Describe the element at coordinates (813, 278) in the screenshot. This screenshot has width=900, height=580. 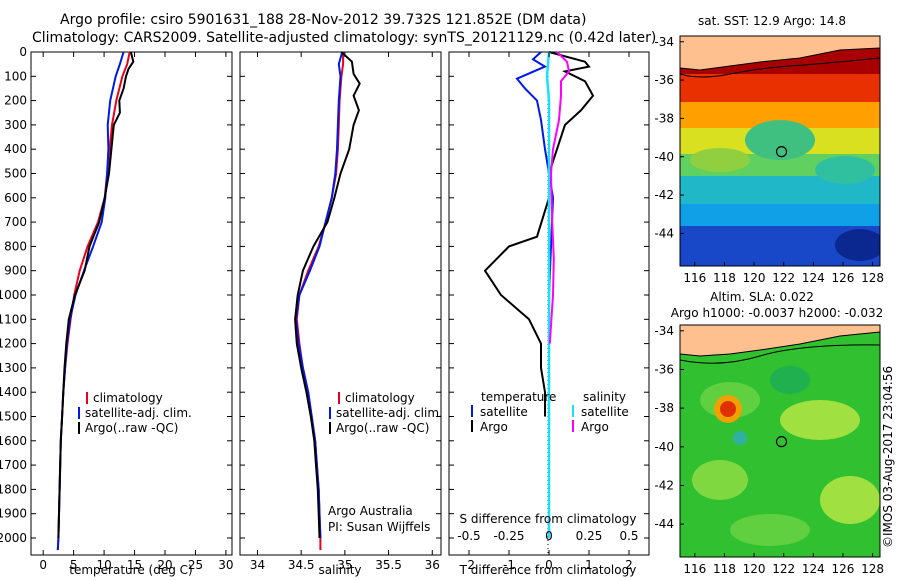
I see `map-lon-tick-label: 124` at that location.